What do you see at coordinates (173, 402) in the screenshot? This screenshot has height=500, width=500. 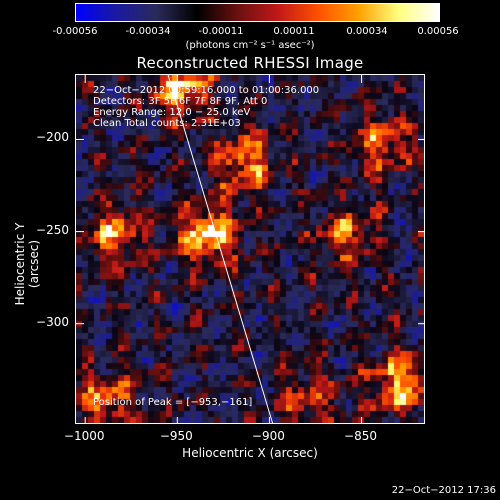 I see `peak-position-label: Position of Peak = [−953,−161]` at bounding box center [173, 402].